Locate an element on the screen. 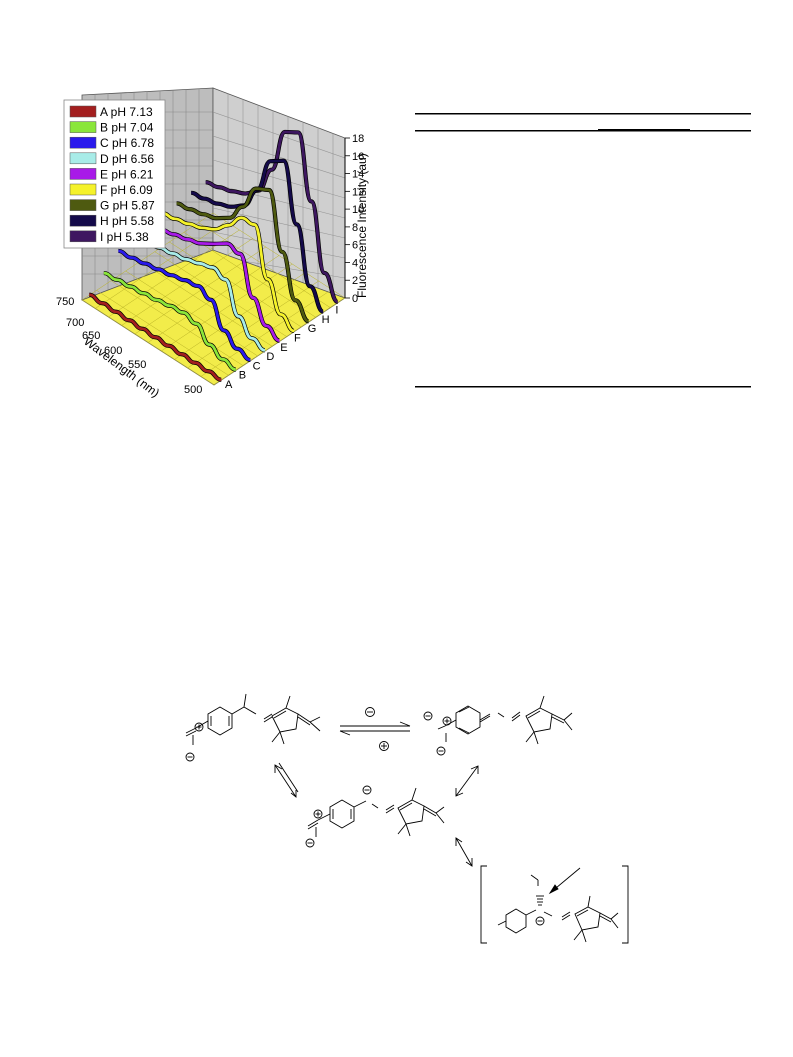  series-layer is located at coordinates (213, 255).